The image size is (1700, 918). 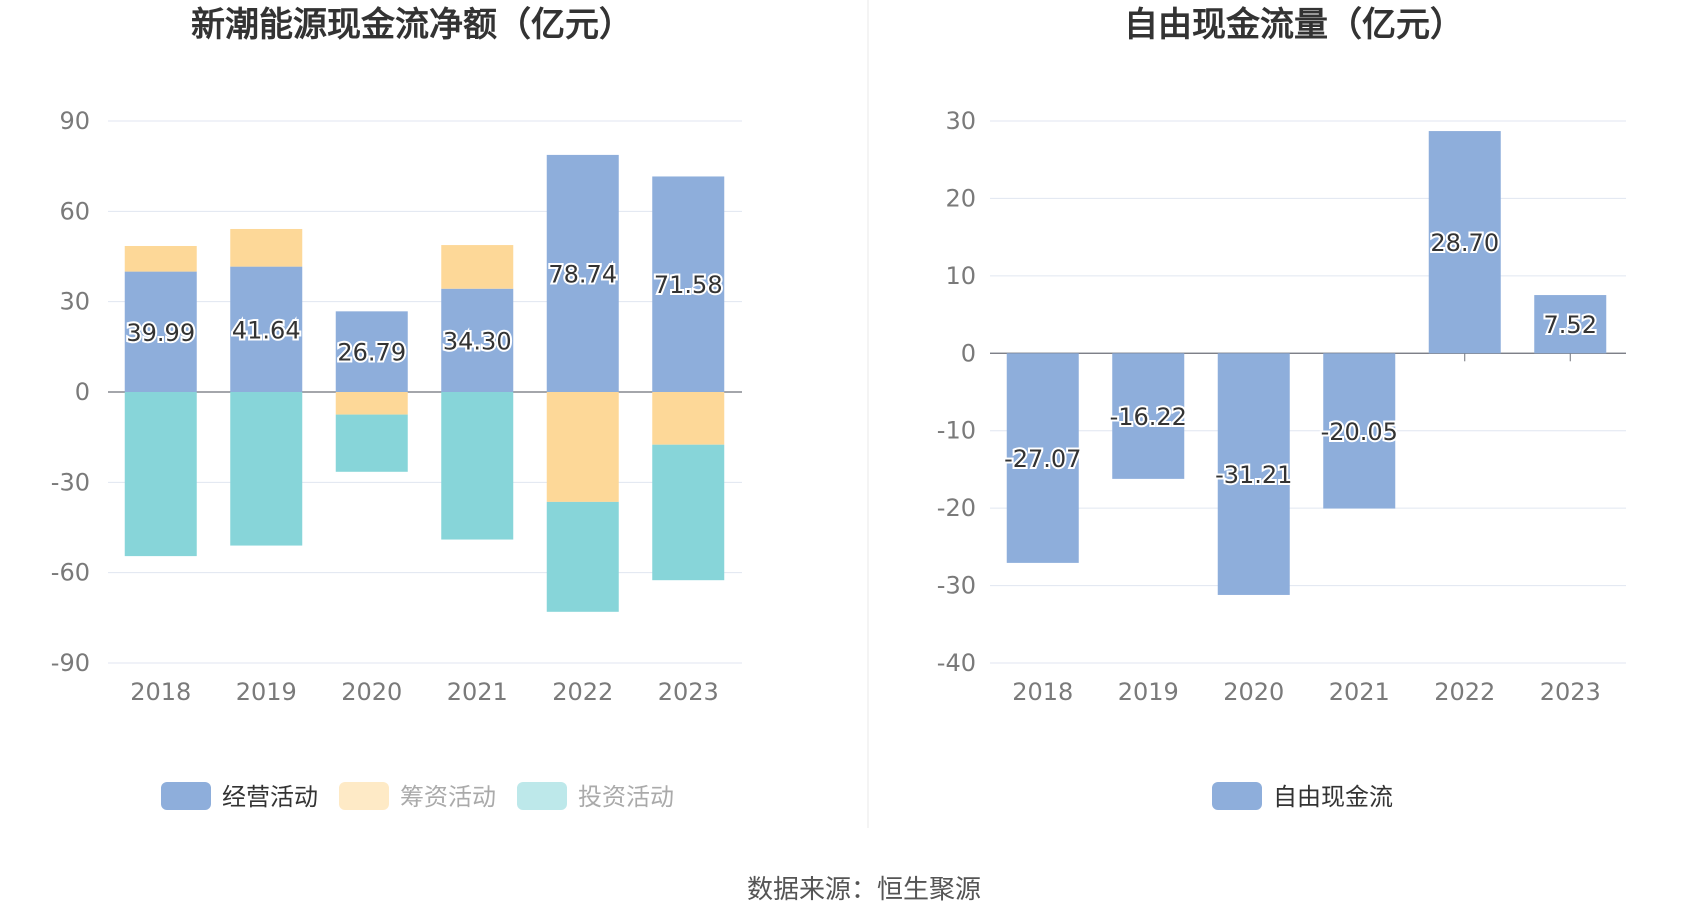 I want to click on fcf-bar-1-2021, so click(x=1359, y=431).